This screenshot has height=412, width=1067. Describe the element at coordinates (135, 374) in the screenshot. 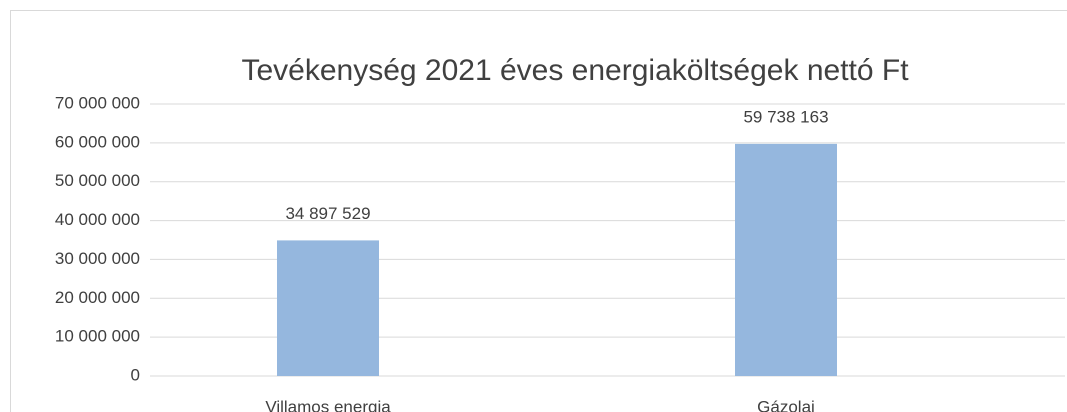

I see `y-tick-label: 0` at that location.